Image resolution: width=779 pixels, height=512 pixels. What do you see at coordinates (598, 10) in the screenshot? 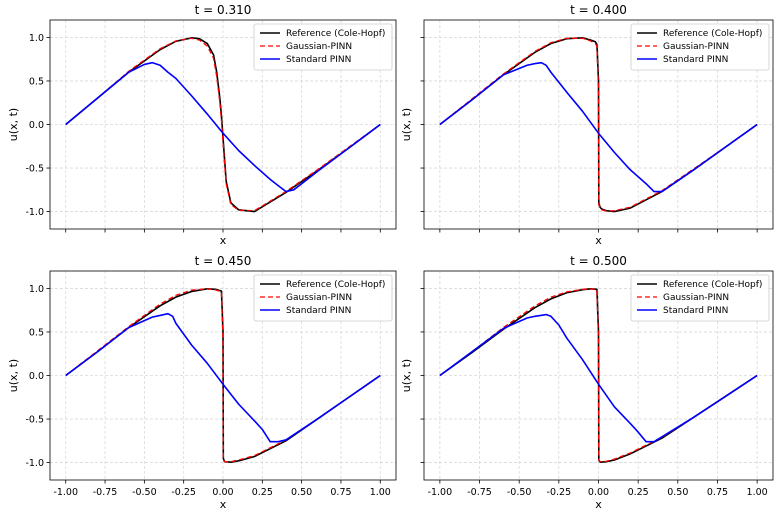
I see `subplot-title: t = 0.400` at bounding box center [598, 10].